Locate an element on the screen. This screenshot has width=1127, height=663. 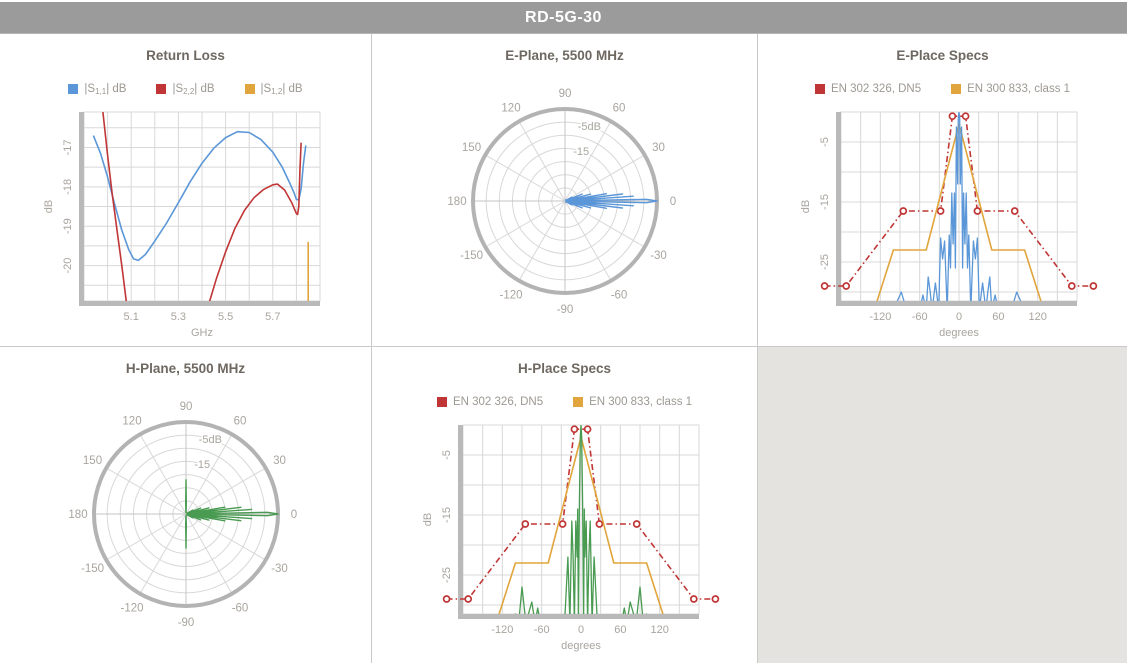
e-plane-title: E-Plane, 5500 MHz is located at coordinates (564, 55).